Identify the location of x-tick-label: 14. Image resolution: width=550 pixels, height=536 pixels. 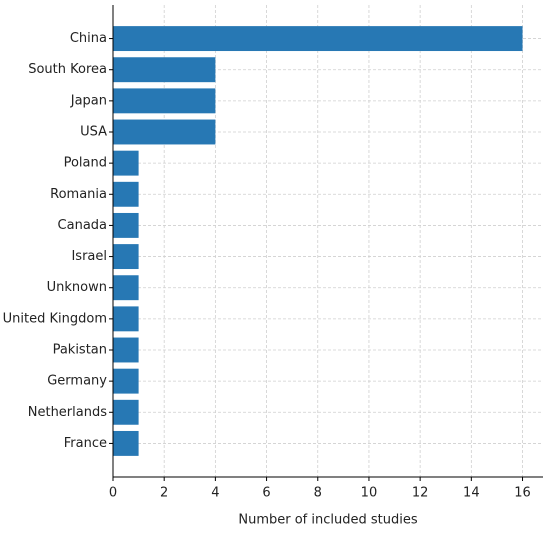
(471, 493).